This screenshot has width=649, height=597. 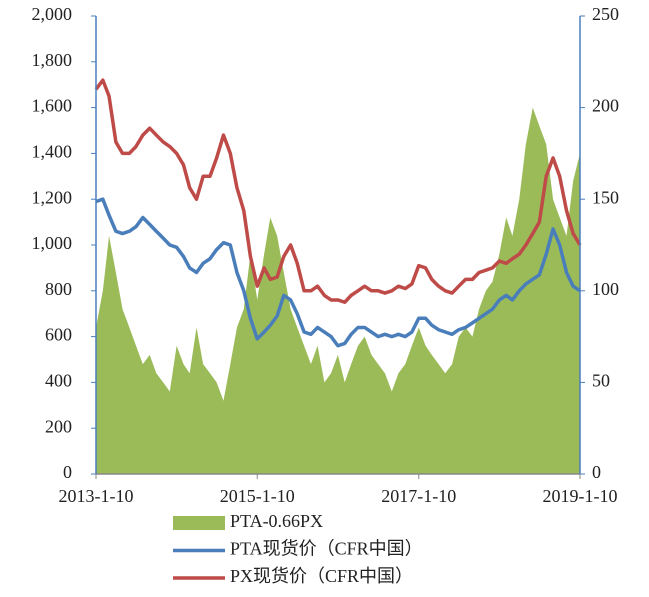 What do you see at coordinates (321, 576) in the screenshot?
I see `legend-label: PX现货价（CFR中国）` at bounding box center [321, 576].